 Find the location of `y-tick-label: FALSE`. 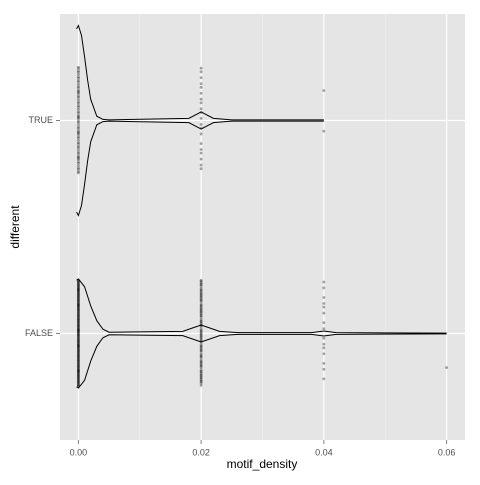

y-tick-label: FALSE is located at coordinates (39, 333).